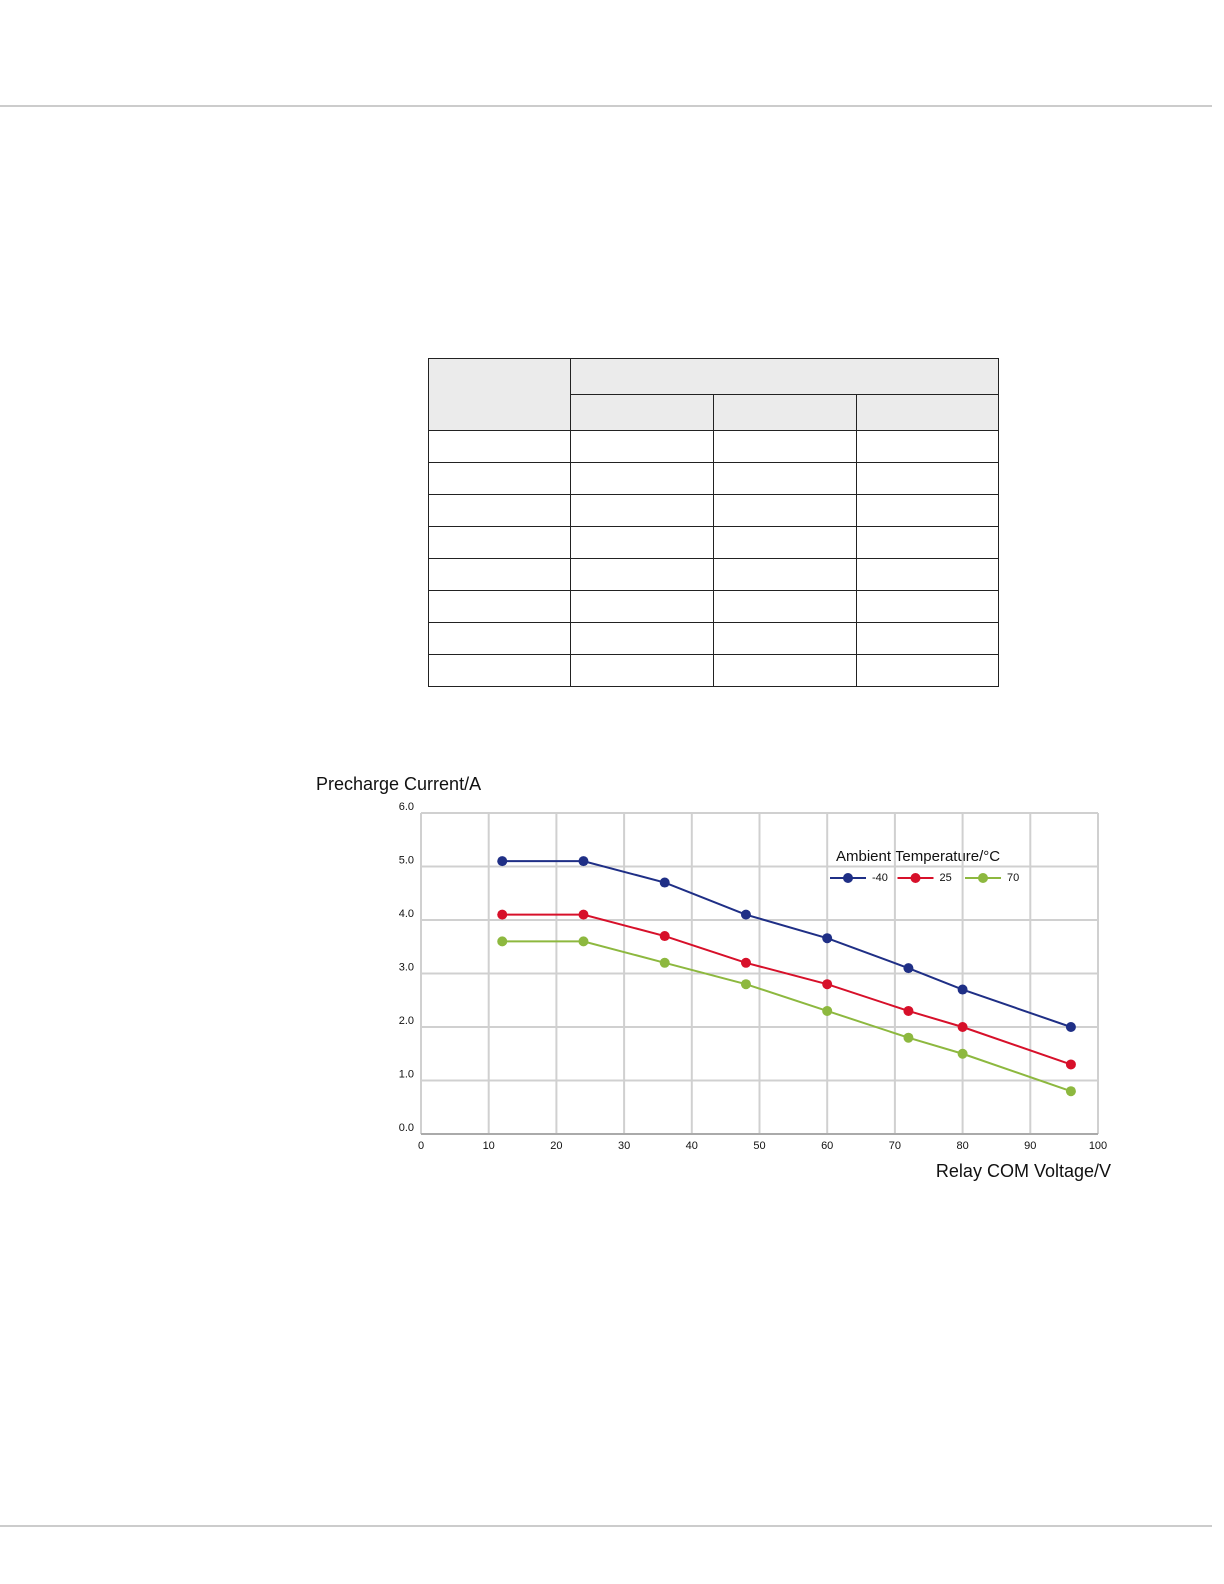 The height and width of the screenshot is (1584, 1224). I want to click on x-tick-label: 70, so click(895, 1146).